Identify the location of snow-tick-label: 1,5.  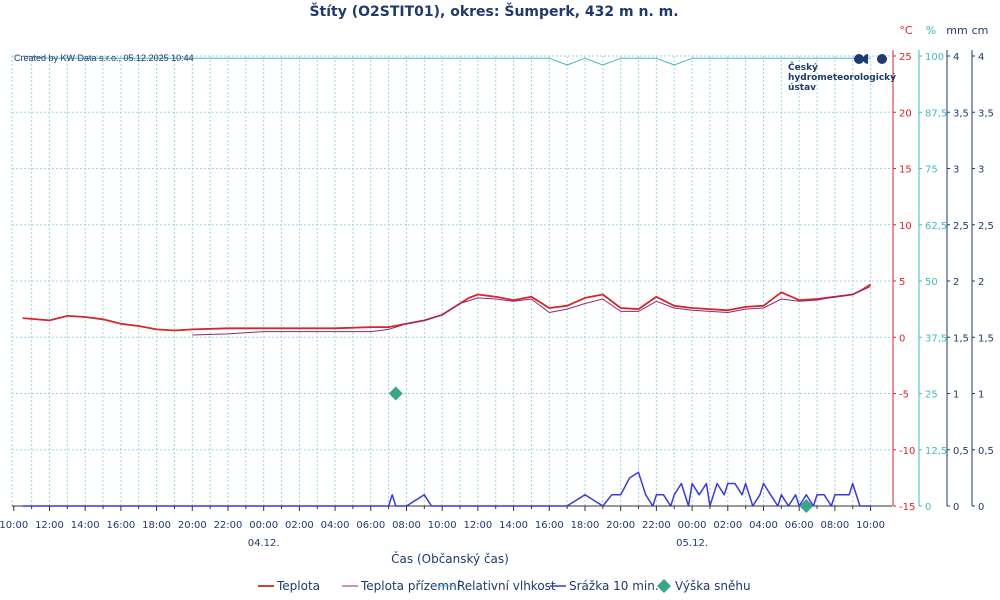
(986, 338).